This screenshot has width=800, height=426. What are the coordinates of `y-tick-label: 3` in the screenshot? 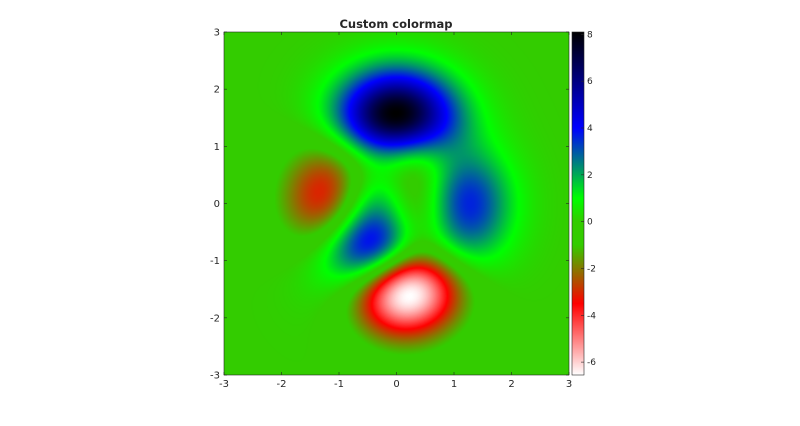 It's located at (217, 33).